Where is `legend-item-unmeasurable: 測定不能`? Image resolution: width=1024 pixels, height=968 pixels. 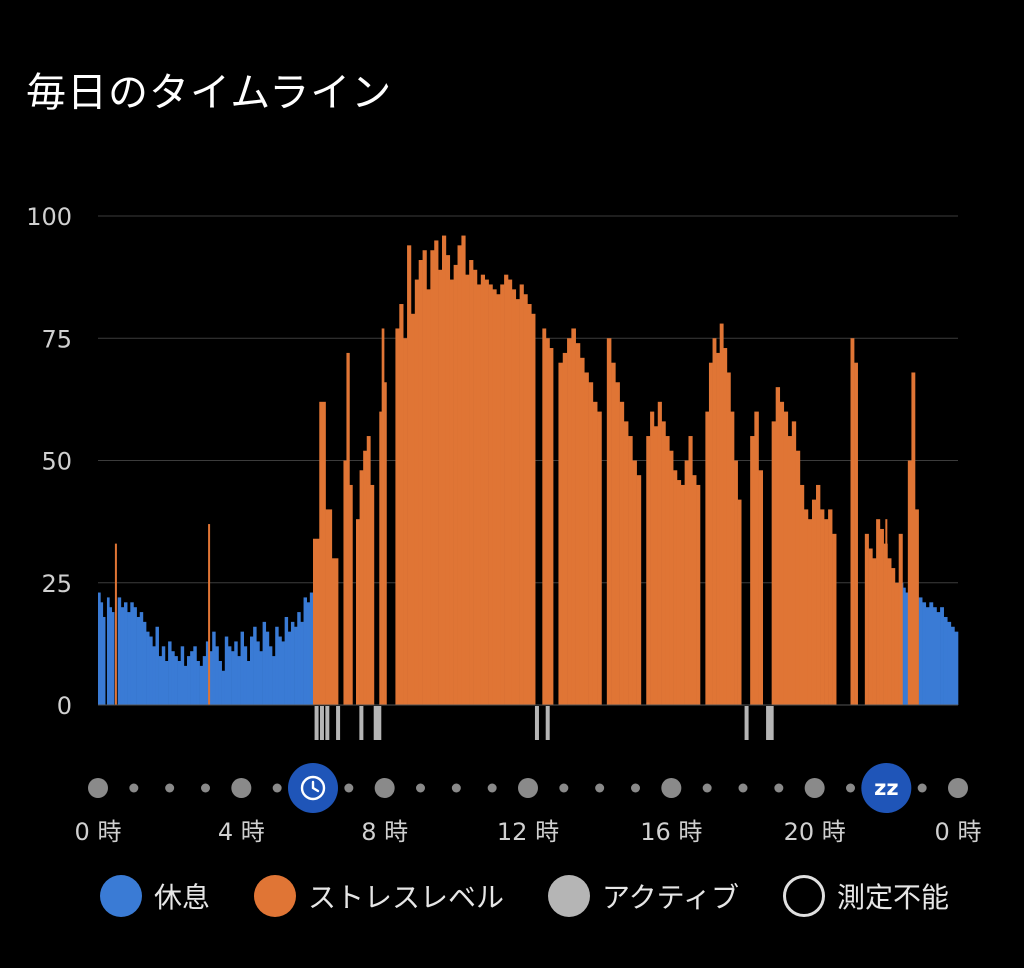 legend-item-unmeasurable: 測定不能 is located at coordinates (865, 896).